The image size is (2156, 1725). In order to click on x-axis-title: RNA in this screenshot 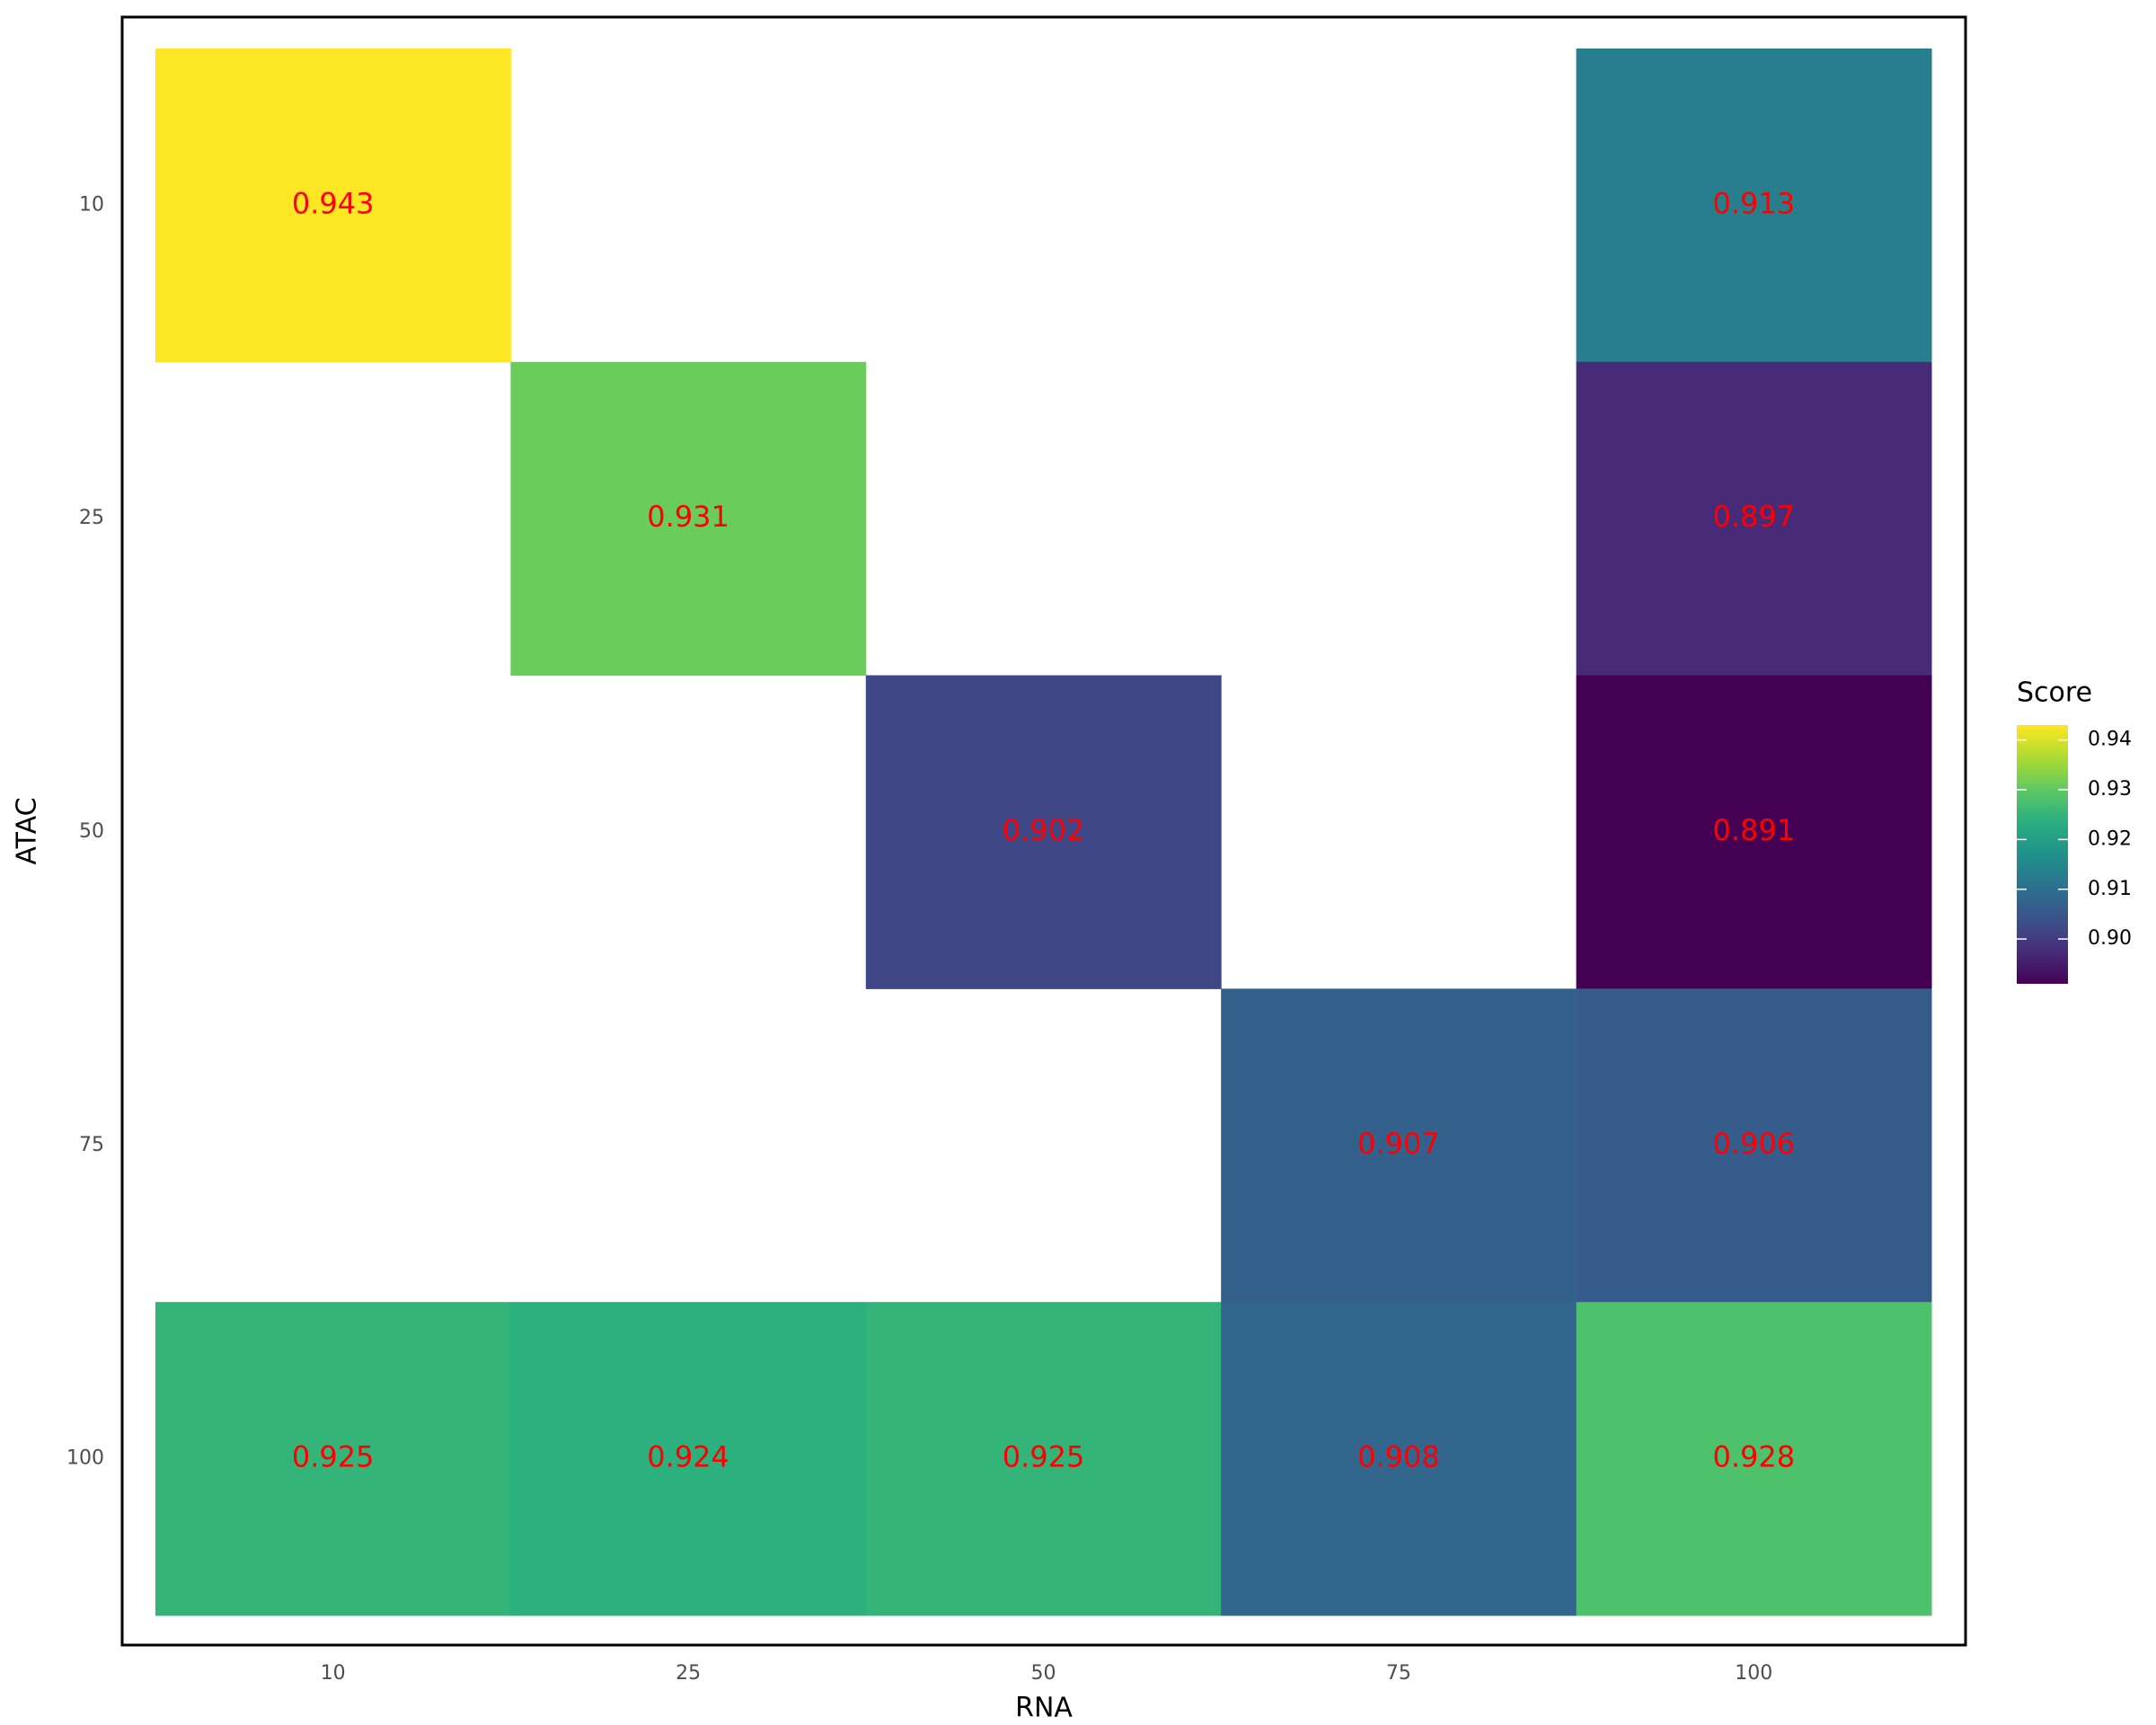, I will do `click(1044, 1709)`.